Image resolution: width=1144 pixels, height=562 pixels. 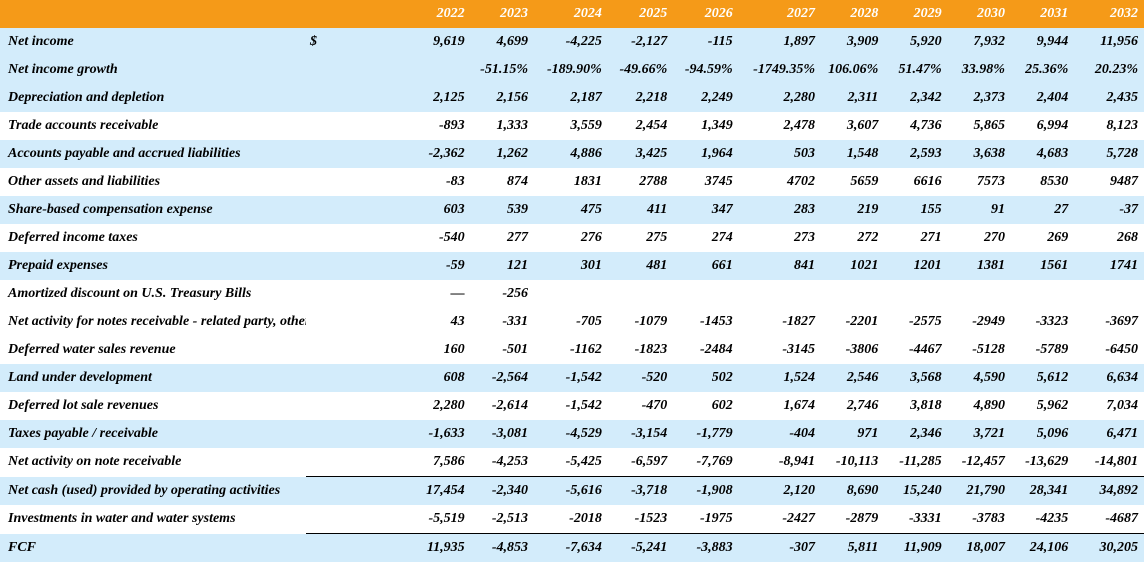 What do you see at coordinates (780, 322) in the screenshot?
I see `value-cell: -1827` at bounding box center [780, 322].